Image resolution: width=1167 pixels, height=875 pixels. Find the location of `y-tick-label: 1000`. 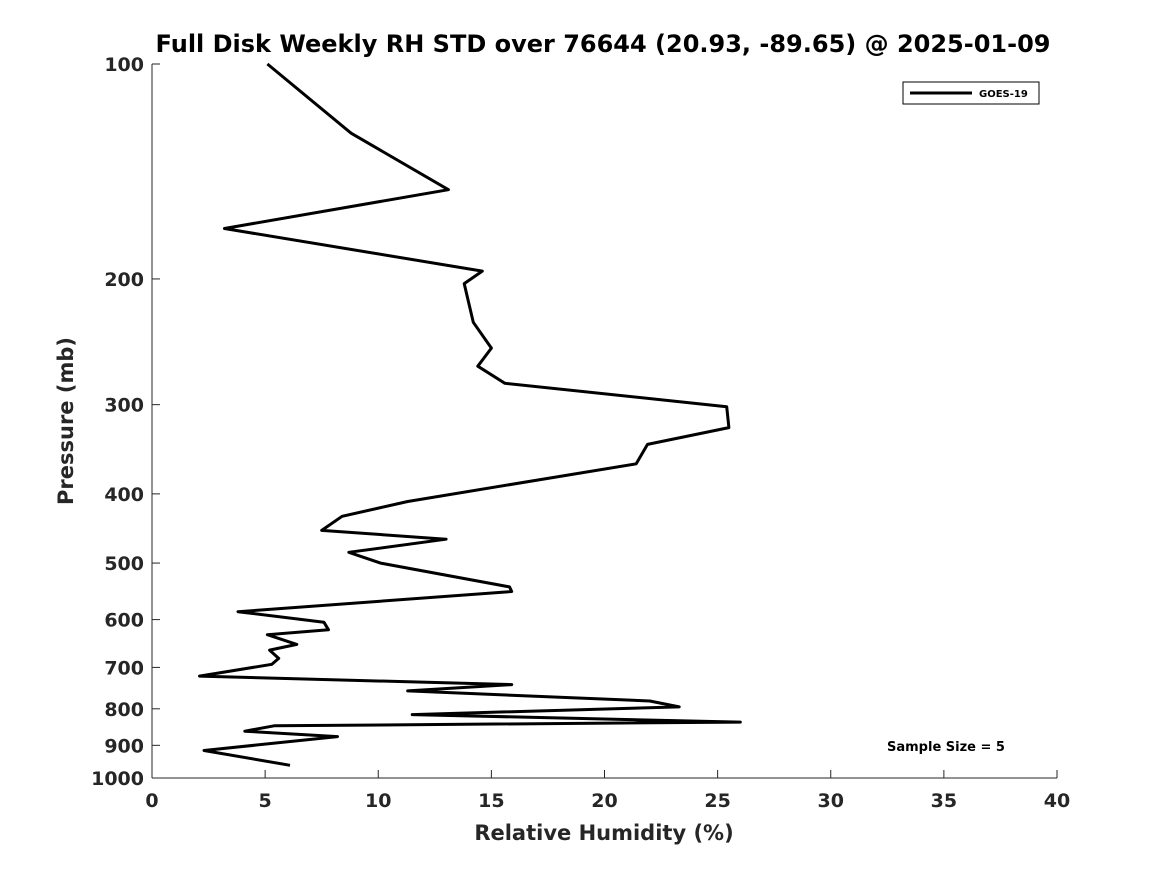

y-tick-label: 1000 is located at coordinates (117, 779).